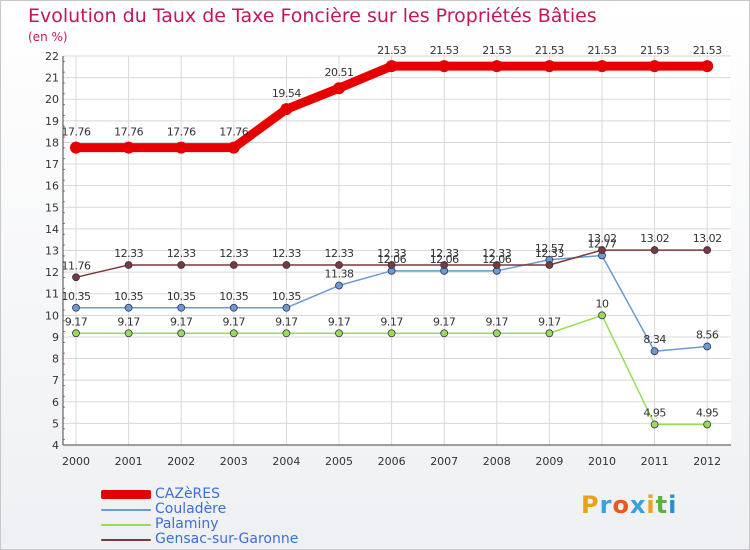 This screenshot has height=550, width=750. Describe the element at coordinates (638, 505) in the screenshot. I see `logo-letter: x` at that location.